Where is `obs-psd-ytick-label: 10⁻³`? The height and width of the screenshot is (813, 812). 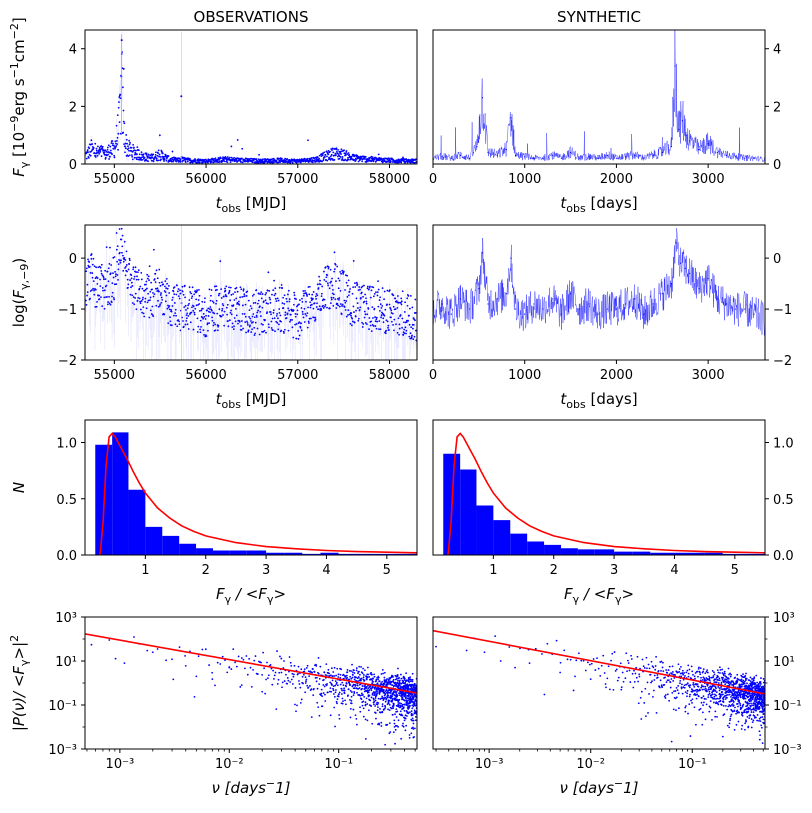
obs-psd-ytick-label: 10⁻³ is located at coordinates (62, 750).